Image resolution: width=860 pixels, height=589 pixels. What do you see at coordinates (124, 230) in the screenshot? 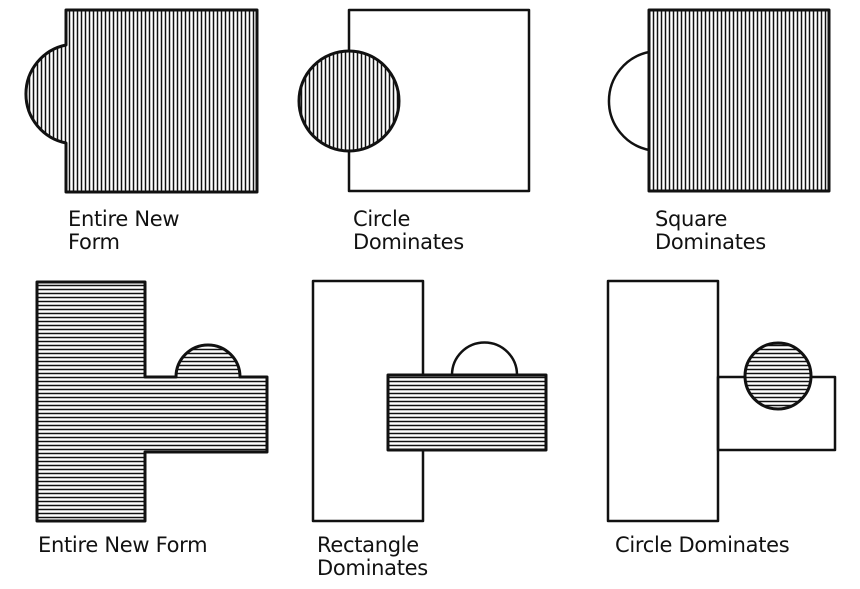
I see `caption-entire-new-form-1: Entire New Form` at bounding box center [124, 230].